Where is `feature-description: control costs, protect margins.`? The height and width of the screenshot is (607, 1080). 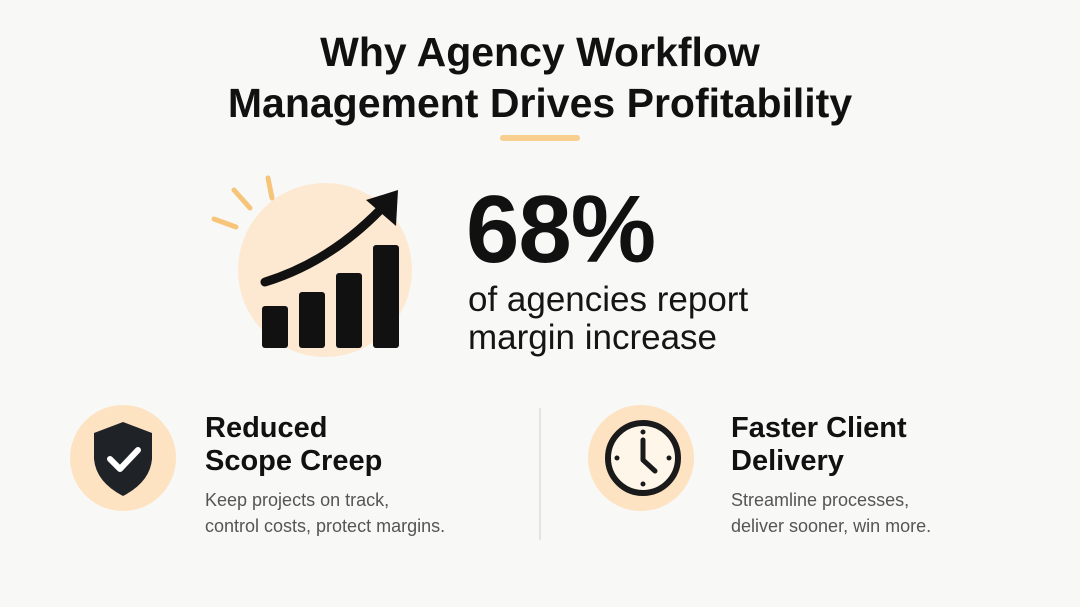 feature-description: control costs, protect margins. is located at coordinates (325, 526).